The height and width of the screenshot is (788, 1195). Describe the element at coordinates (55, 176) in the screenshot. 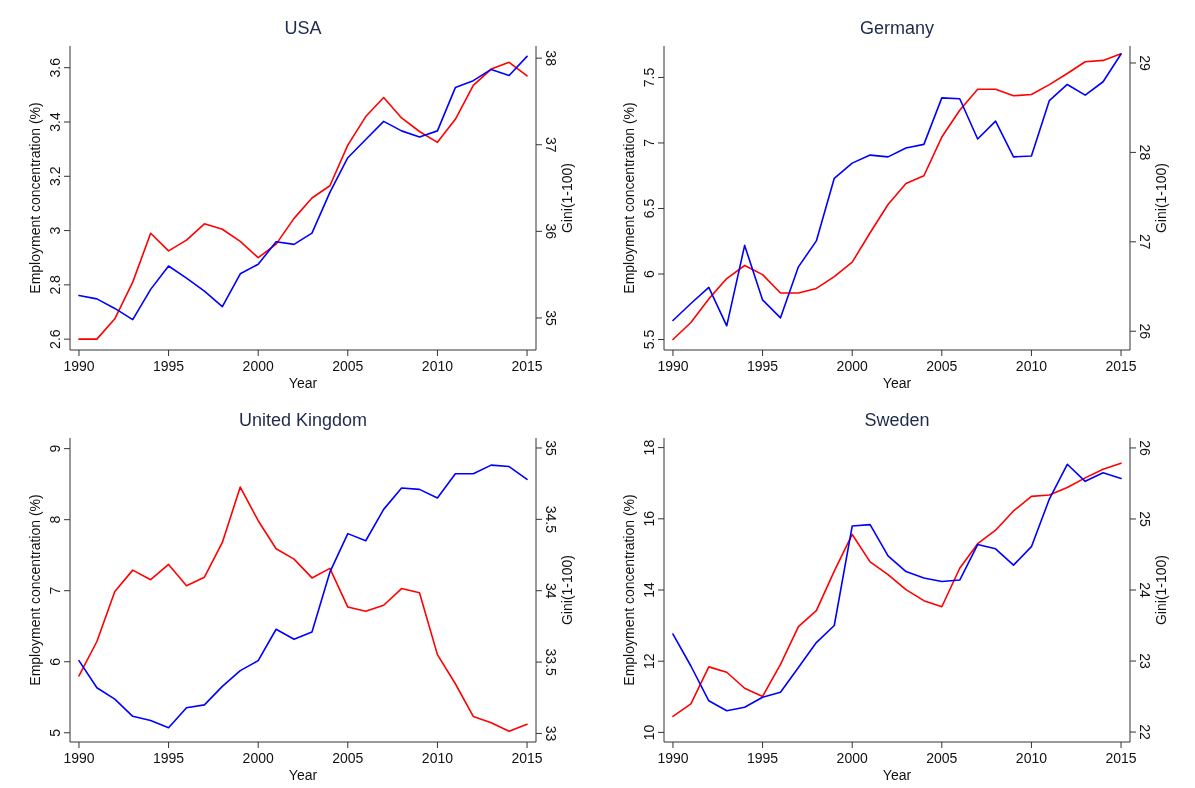

I see `y-tick-label: 3.2` at that location.